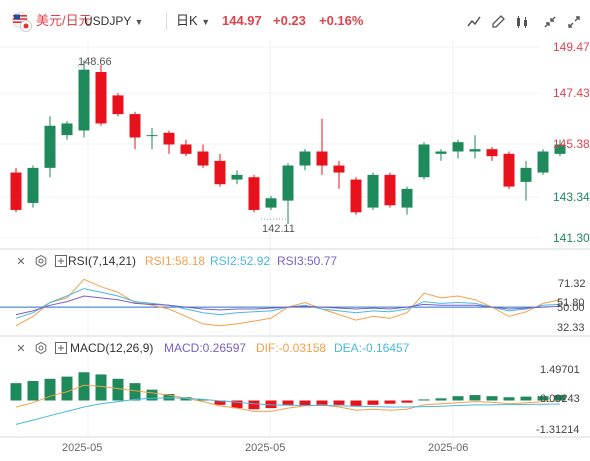  Describe the element at coordinates (95, 62) in the screenshot. I see `high-price-label: 148.66` at that location.